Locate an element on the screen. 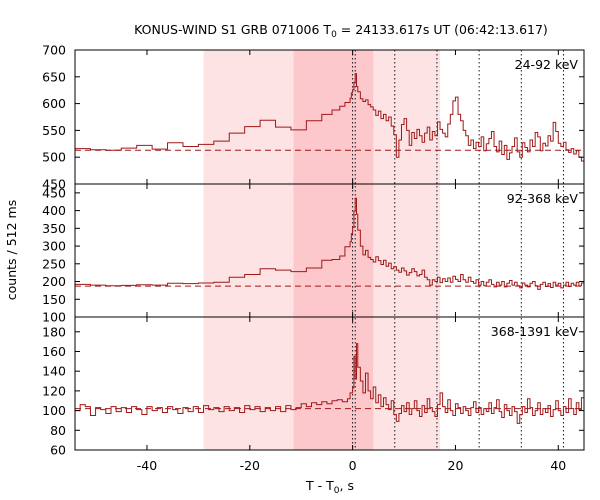 The image size is (600, 500). y-axis-label: counts / 512 ms is located at coordinates (11, 250).